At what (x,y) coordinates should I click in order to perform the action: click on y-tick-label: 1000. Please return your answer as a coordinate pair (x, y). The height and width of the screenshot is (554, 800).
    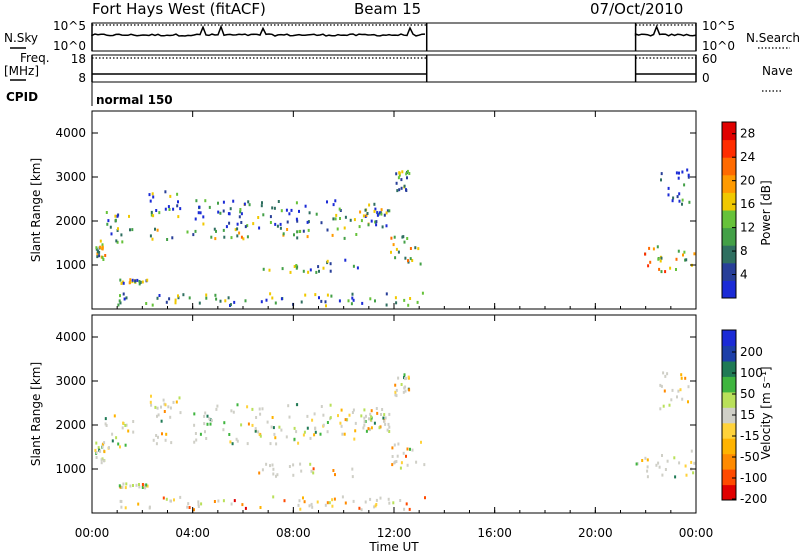
    Looking at the image, I should click on (70, 265).